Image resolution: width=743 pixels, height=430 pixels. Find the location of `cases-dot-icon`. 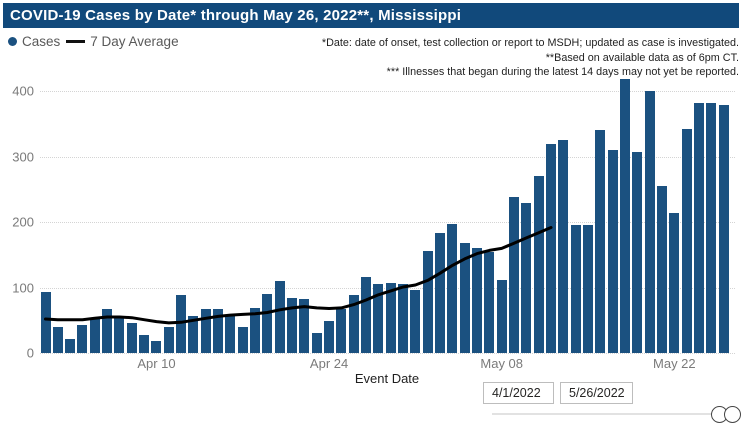

cases-dot-icon is located at coordinates (12, 41).